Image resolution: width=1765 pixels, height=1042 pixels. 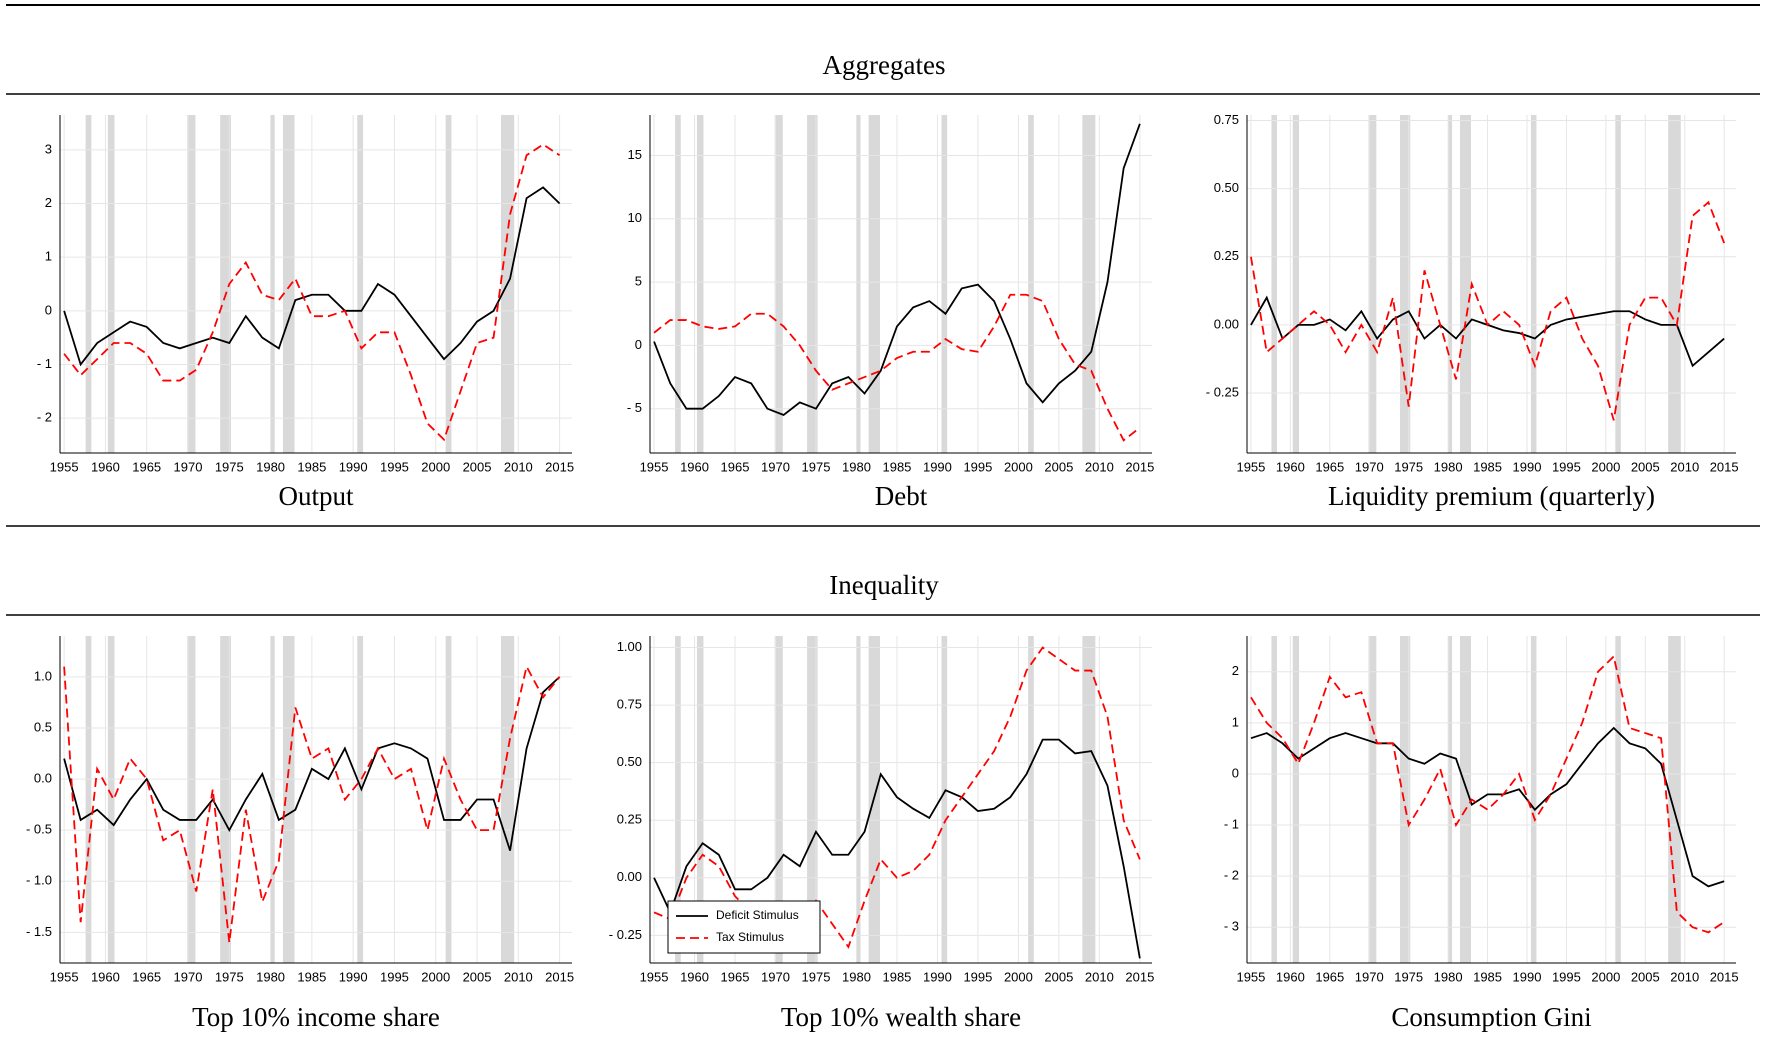 I want to click on chart-title: Top 10% wealth share, so click(x=901, y=1017).